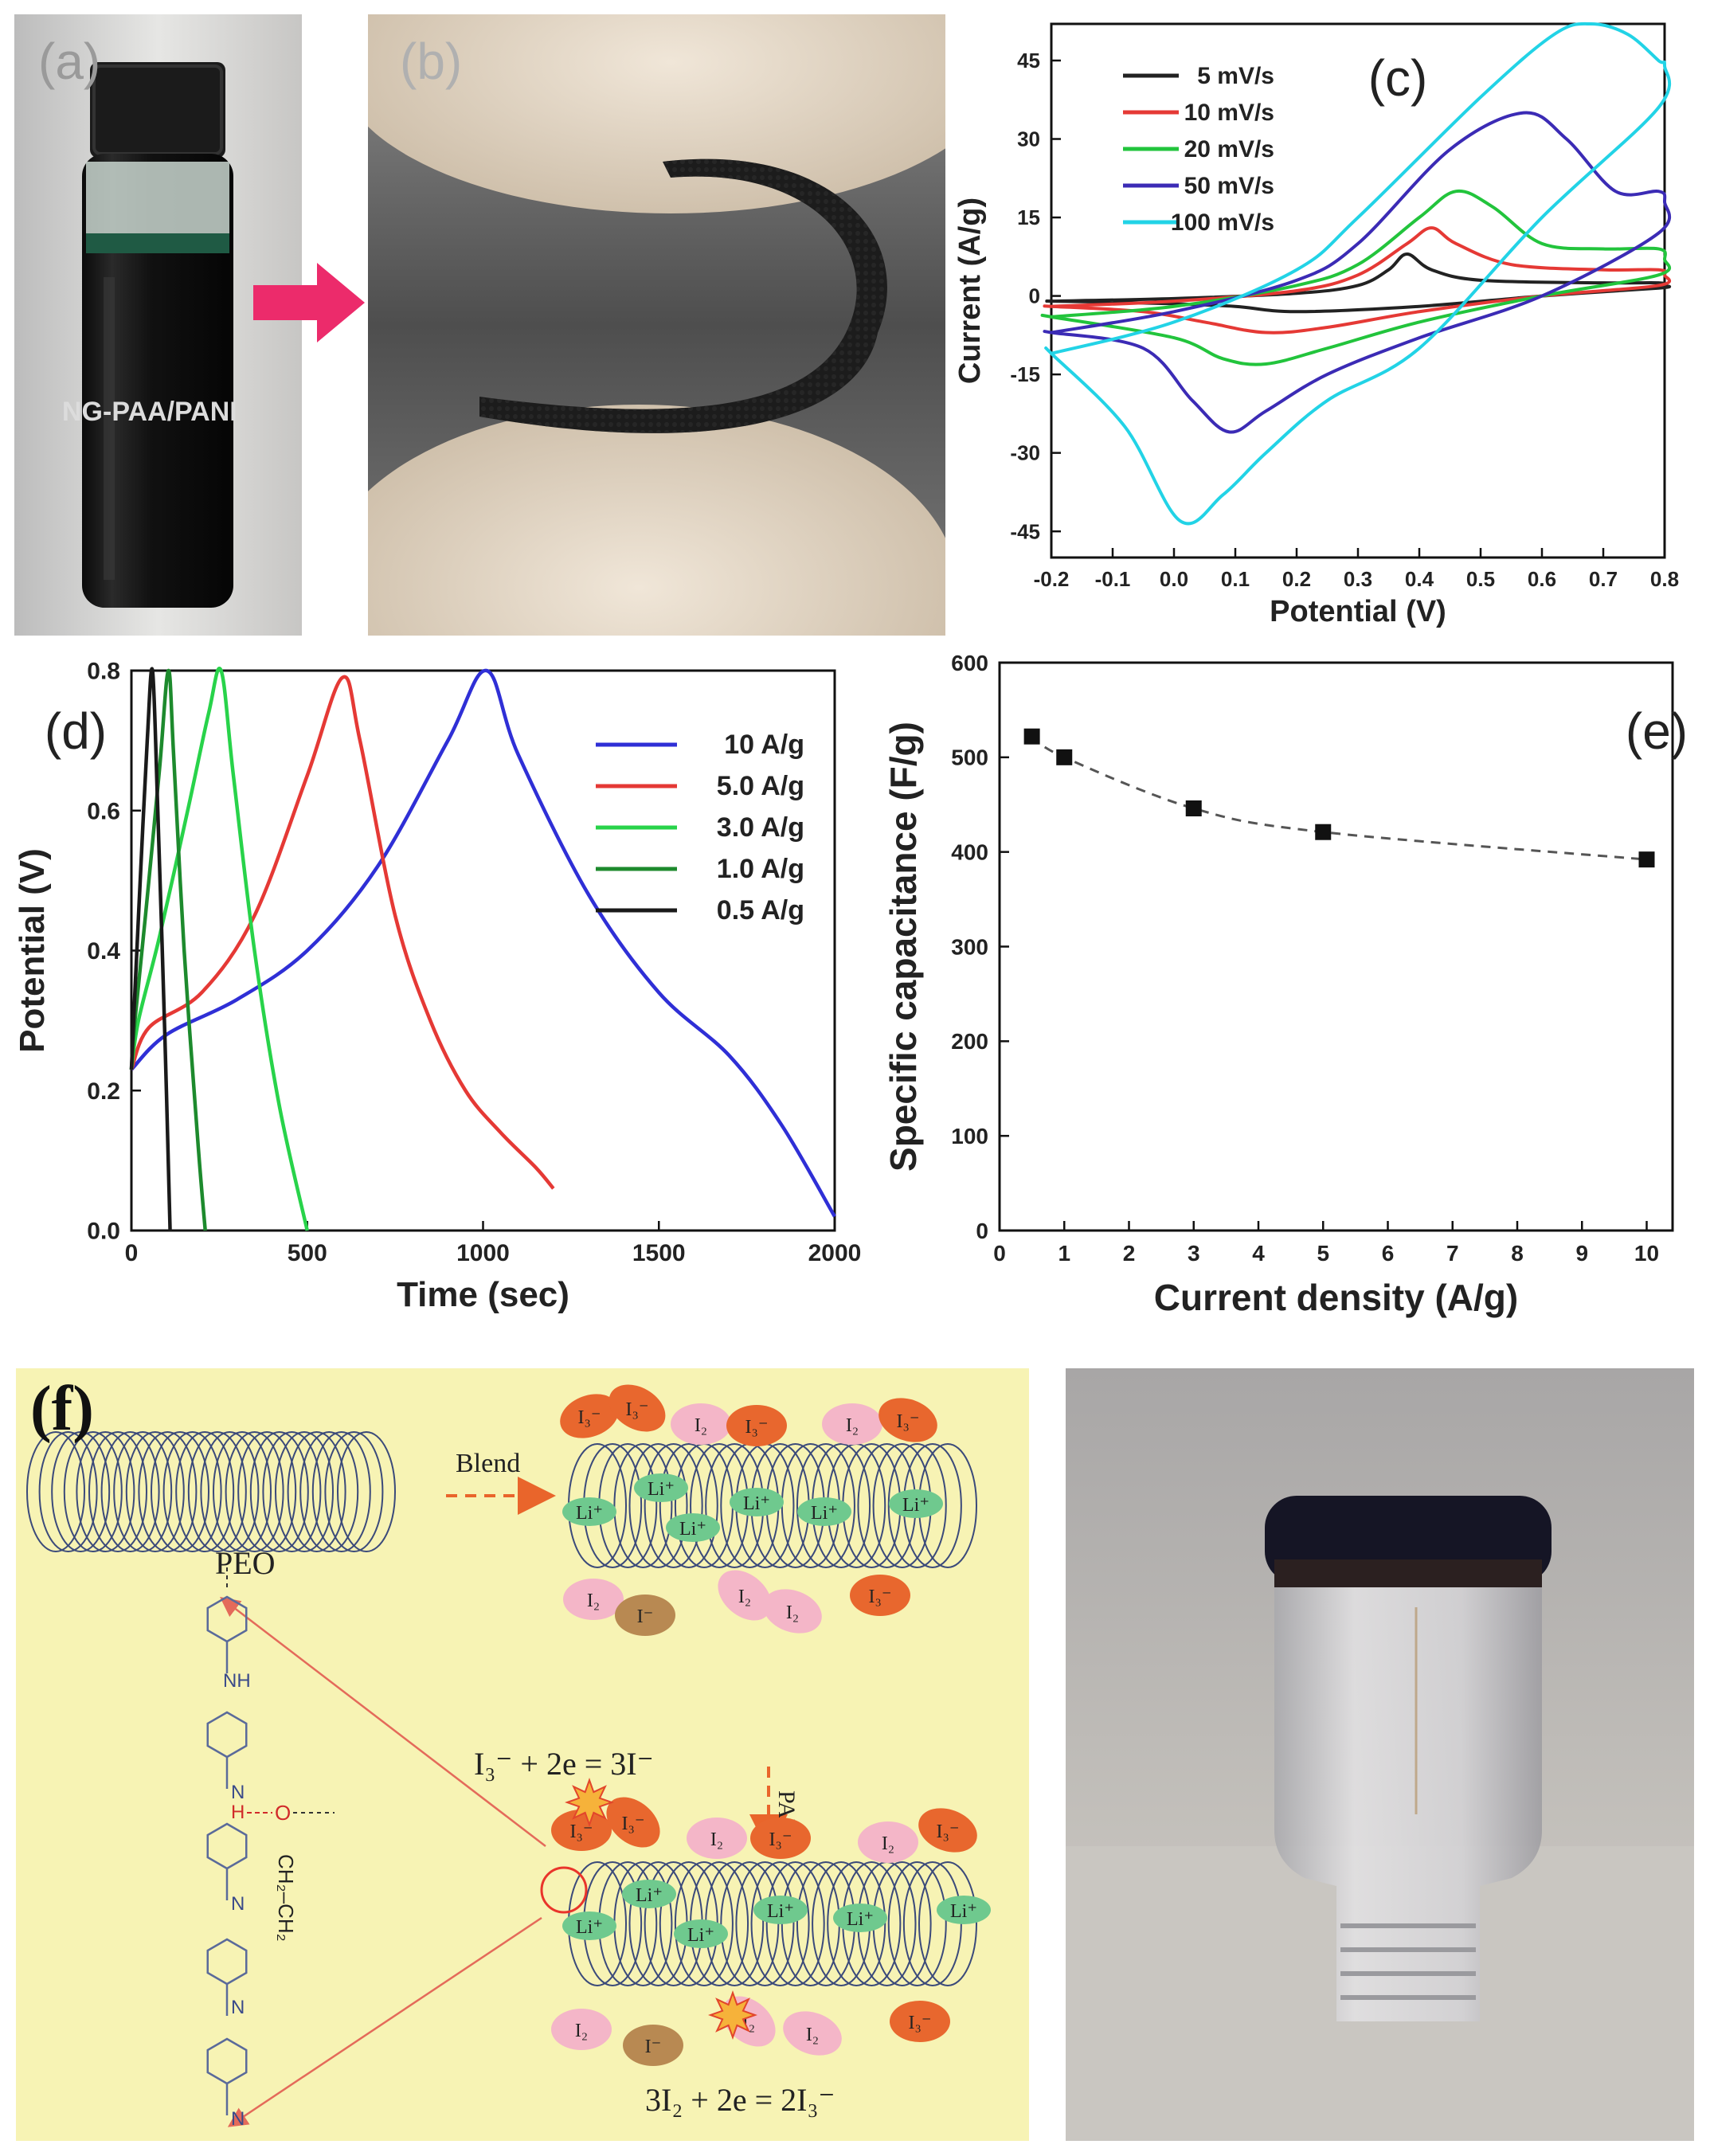 The width and height of the screenshot is (1710, 2156). Describe the element at coordinates (1664, 579) in the screenshot. I see `x-tick-label: 0.8` at that location.